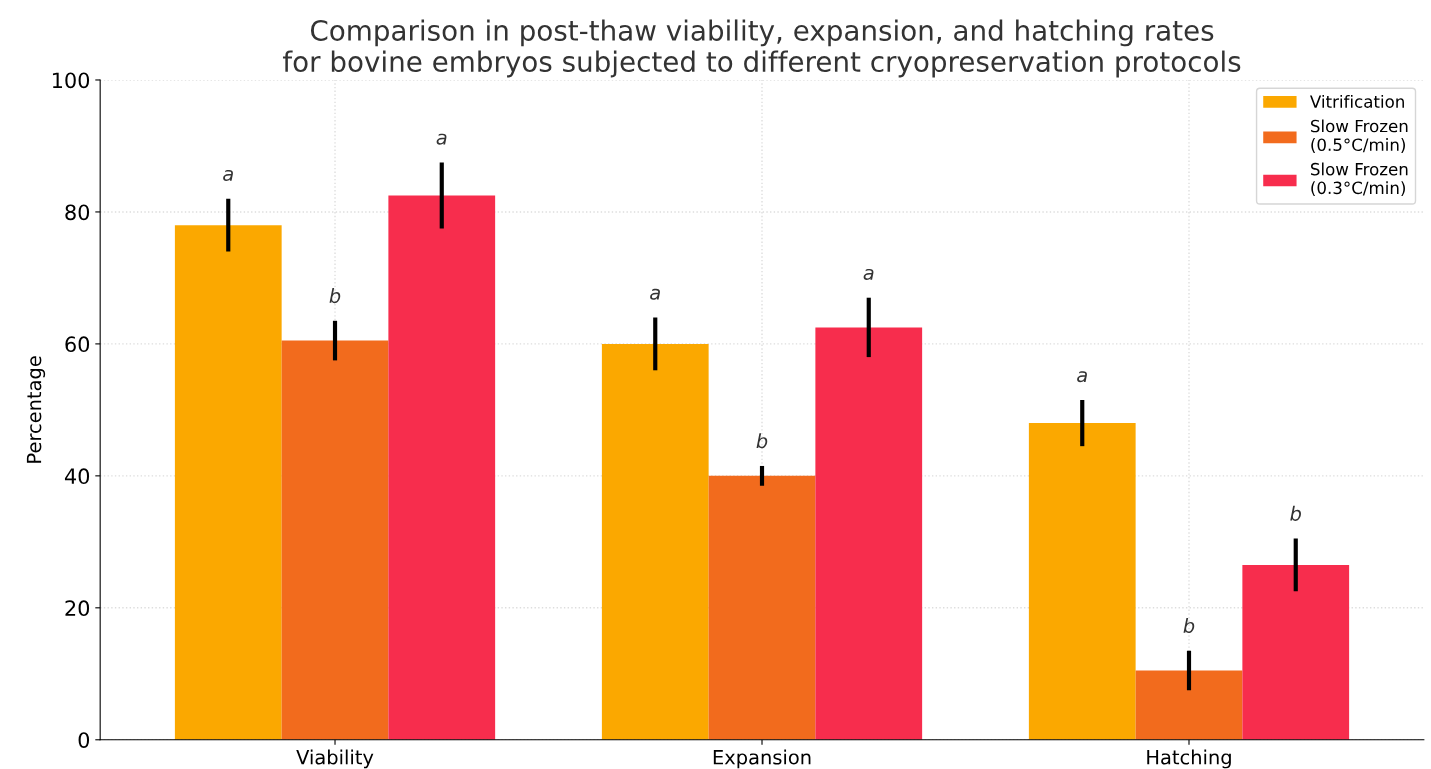 The height and width of the screenshot is (769, 1431). I want to click on x-tick-label: Hatching, so click(1189, 759).